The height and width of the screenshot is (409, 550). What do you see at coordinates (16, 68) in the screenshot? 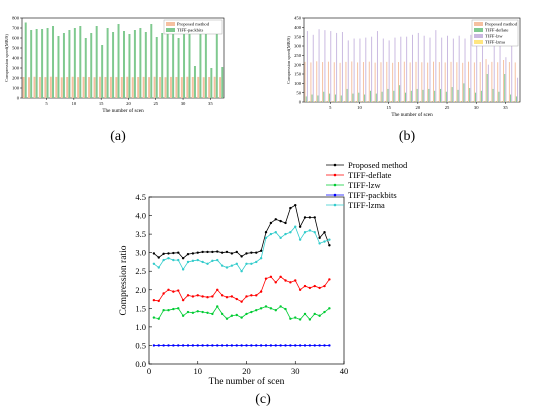
I see `y-tick-label: 300` at bounding box center [16, 68].